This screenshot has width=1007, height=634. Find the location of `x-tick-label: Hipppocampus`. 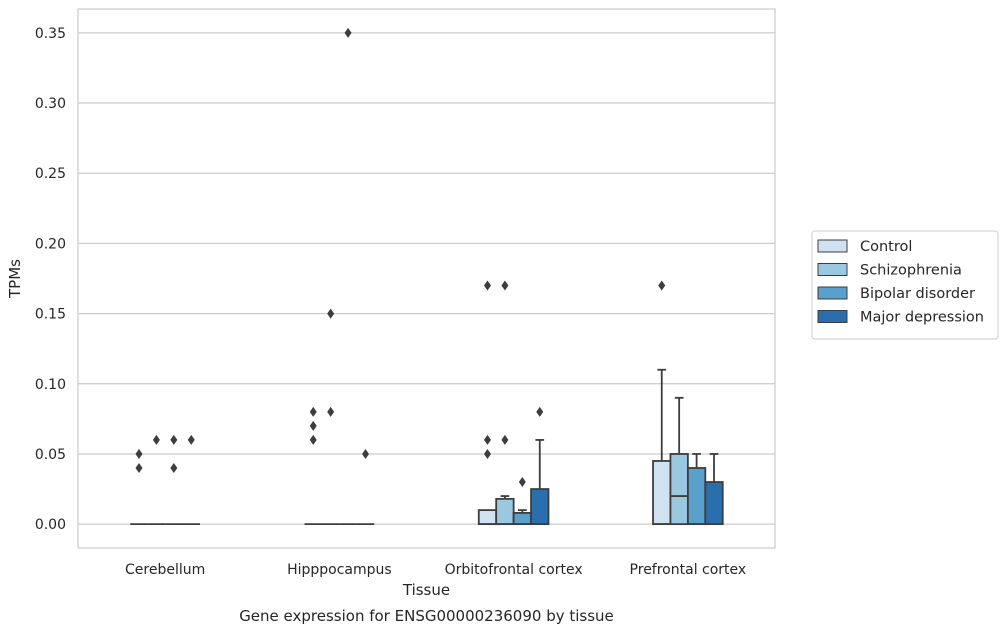

x-tick-label: Hipppocampus is located at coordinates (339, 570).